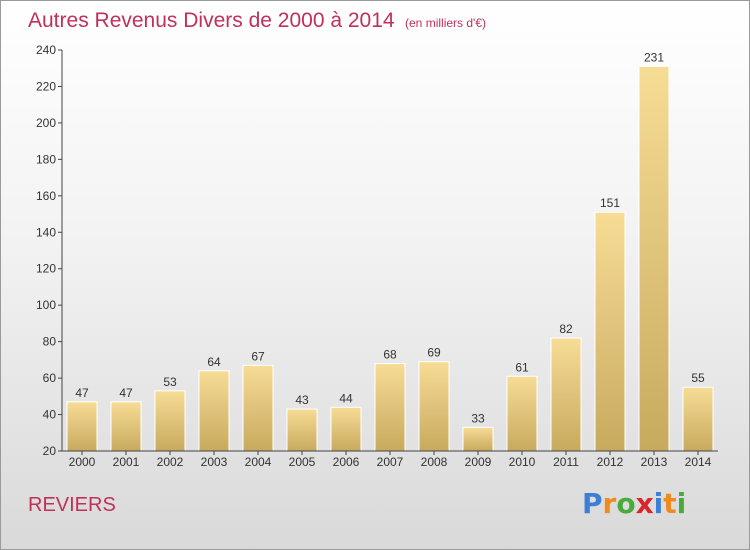  I want to click on logo-letter: o, so click(626, 503).